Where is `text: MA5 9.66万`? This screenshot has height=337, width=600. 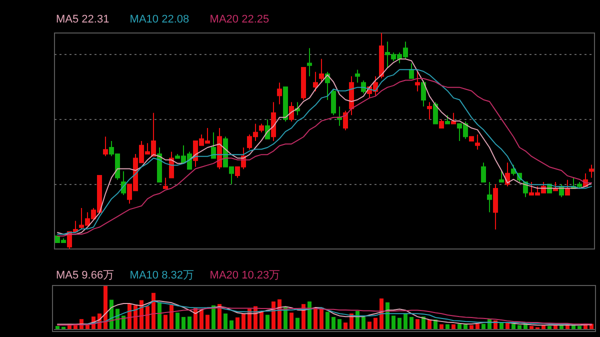
text: MA5 9.66万 is located at coordinates (85, 276).